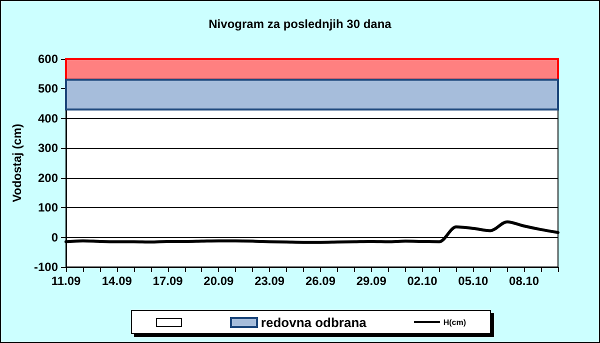  I want to click on legend-label: redovna odbrana, so click(313, 322).